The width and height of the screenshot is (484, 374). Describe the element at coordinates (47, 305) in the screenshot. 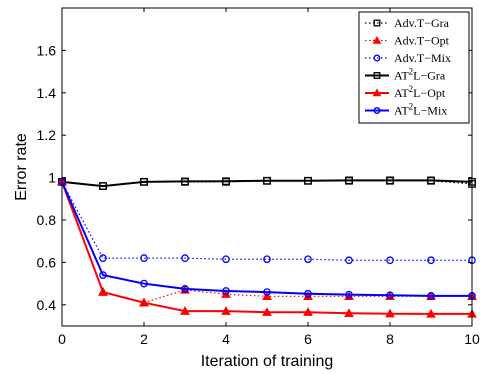

I see `y-tick-label: 0.4` at that location.